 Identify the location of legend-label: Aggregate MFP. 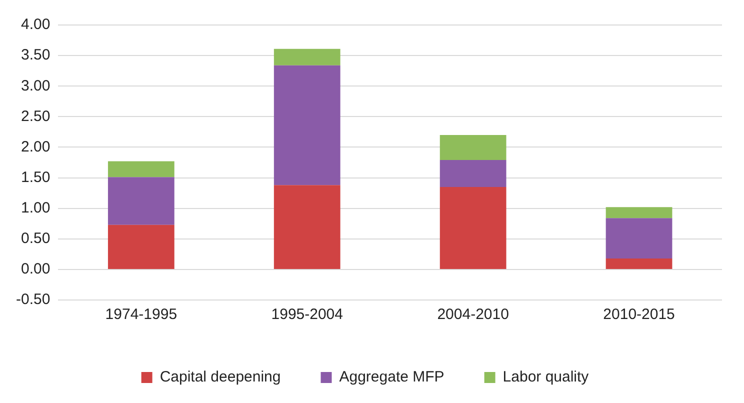
(391, 377).